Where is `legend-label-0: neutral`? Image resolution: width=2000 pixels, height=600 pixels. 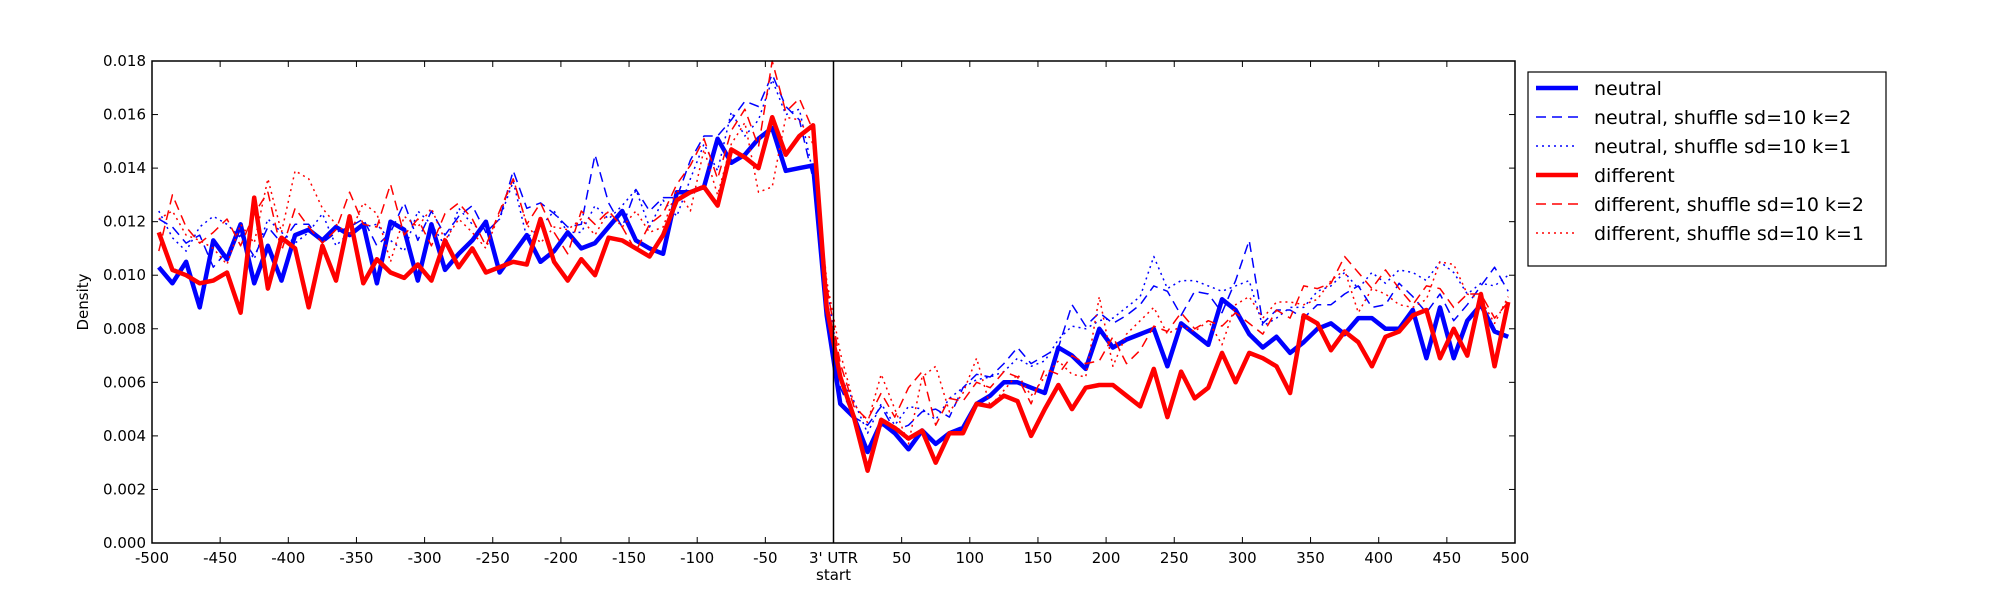
legend-label-0: neutral is located at coordinates (1628, 89).